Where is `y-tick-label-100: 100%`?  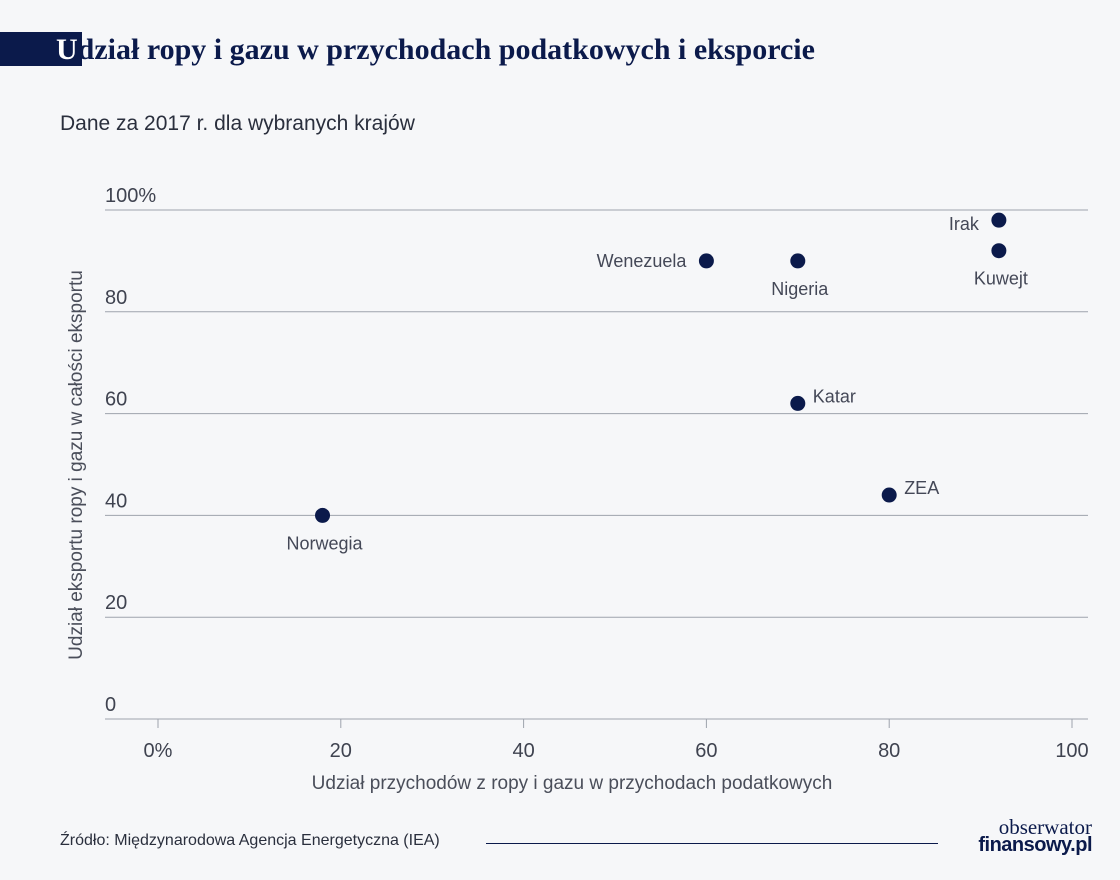
y-tick-label-100: 100% is located at coordinates (130, 196).